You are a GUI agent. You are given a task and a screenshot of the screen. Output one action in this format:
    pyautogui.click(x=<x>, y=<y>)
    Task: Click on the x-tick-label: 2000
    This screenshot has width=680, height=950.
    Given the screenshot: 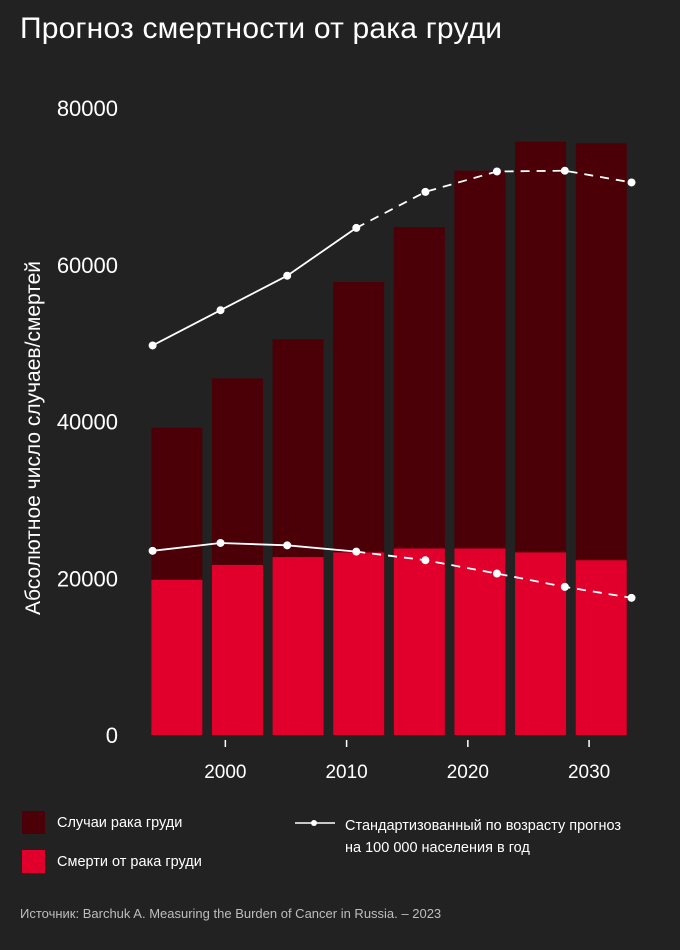 What is the action you would take?
    pyautogui.click(x=225, y=772)
    